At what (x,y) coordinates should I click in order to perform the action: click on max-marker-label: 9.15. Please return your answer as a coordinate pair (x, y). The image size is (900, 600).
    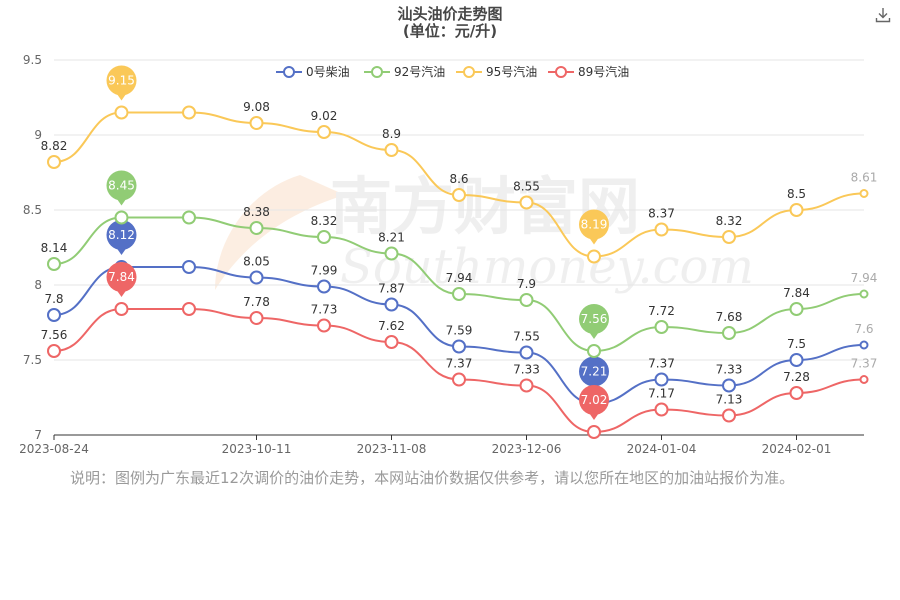
    Looking at the image, I should click on (121, 81).